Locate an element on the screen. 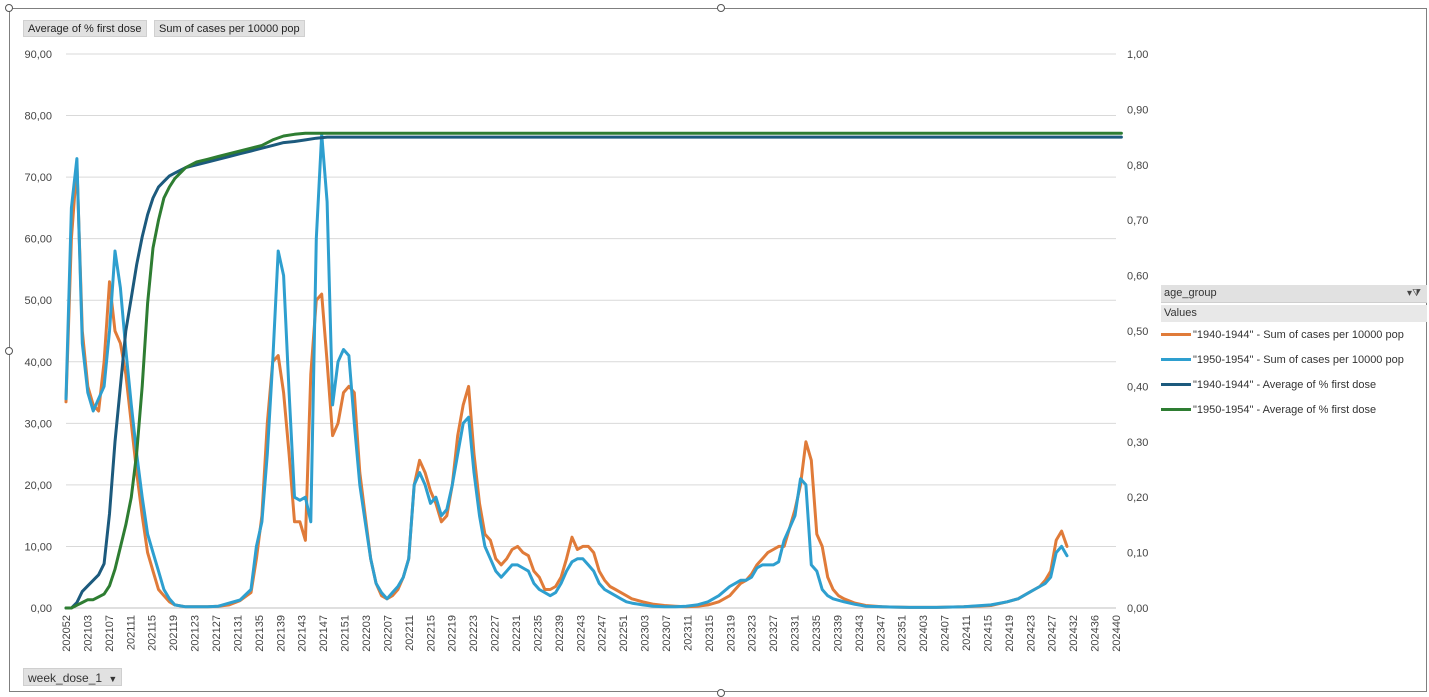  x-tick-label: 202131 is located at coordinates (238, 633).